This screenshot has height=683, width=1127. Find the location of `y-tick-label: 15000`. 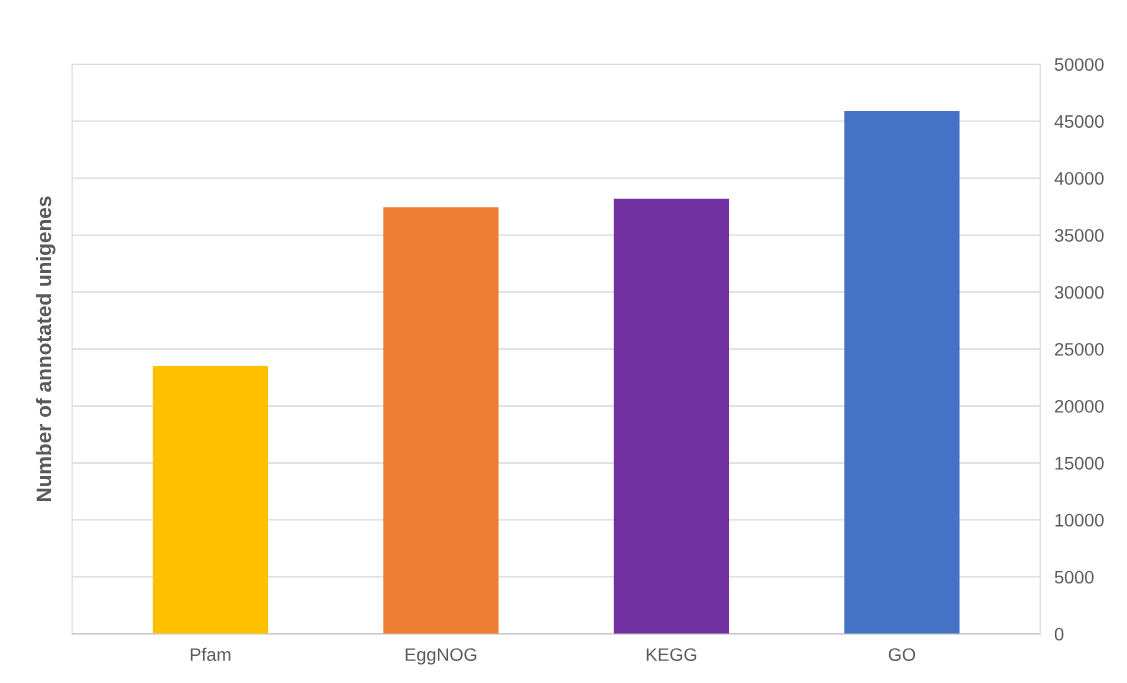

y-tick-label: 15000 is located at coordinates (1079, 463).